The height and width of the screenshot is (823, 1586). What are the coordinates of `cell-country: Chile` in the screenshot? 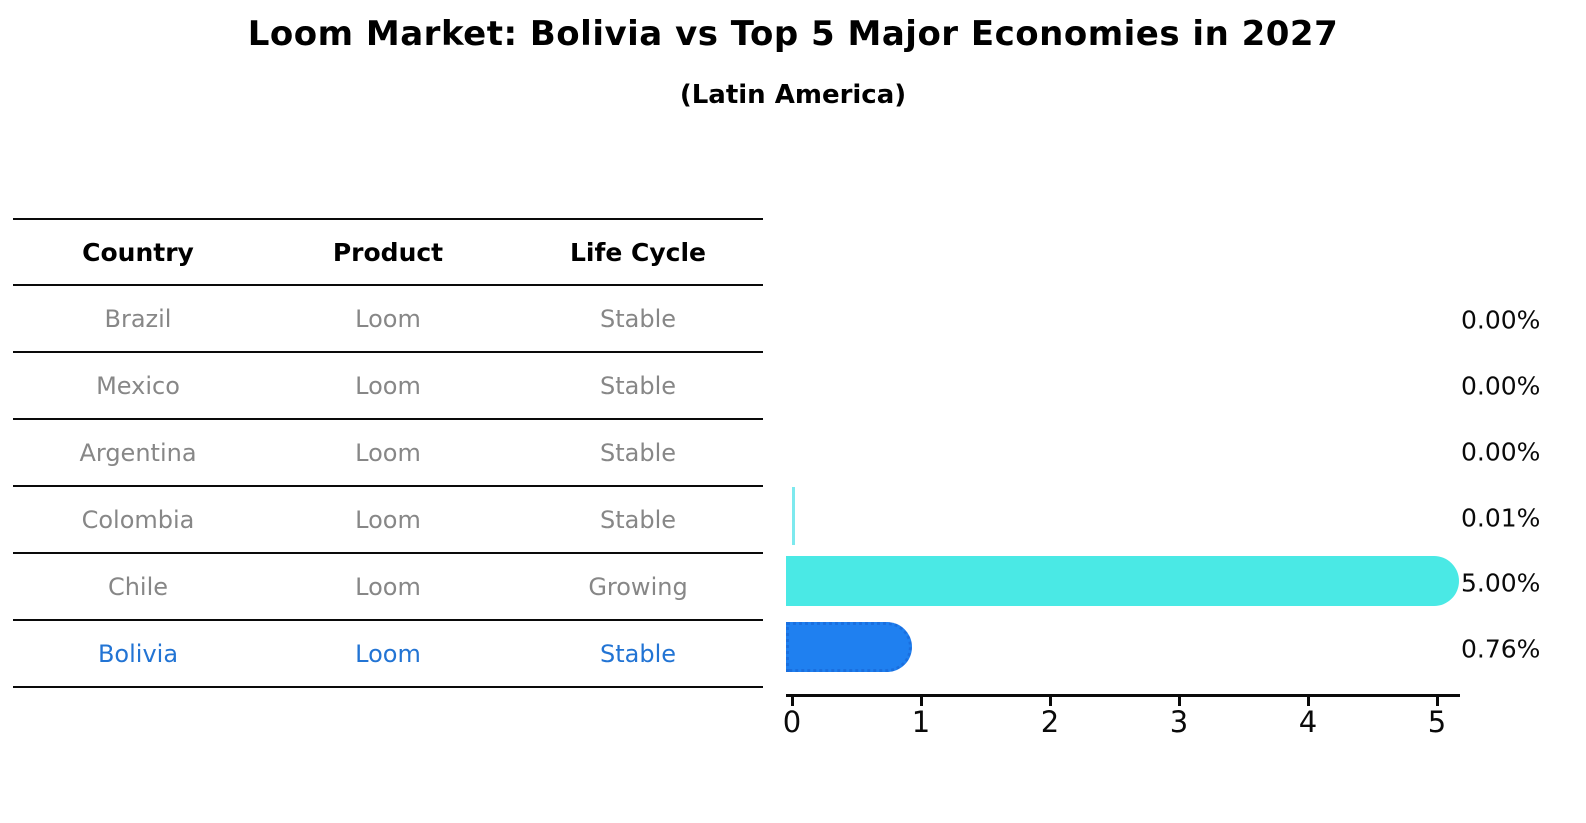 It's located at (138, 587).